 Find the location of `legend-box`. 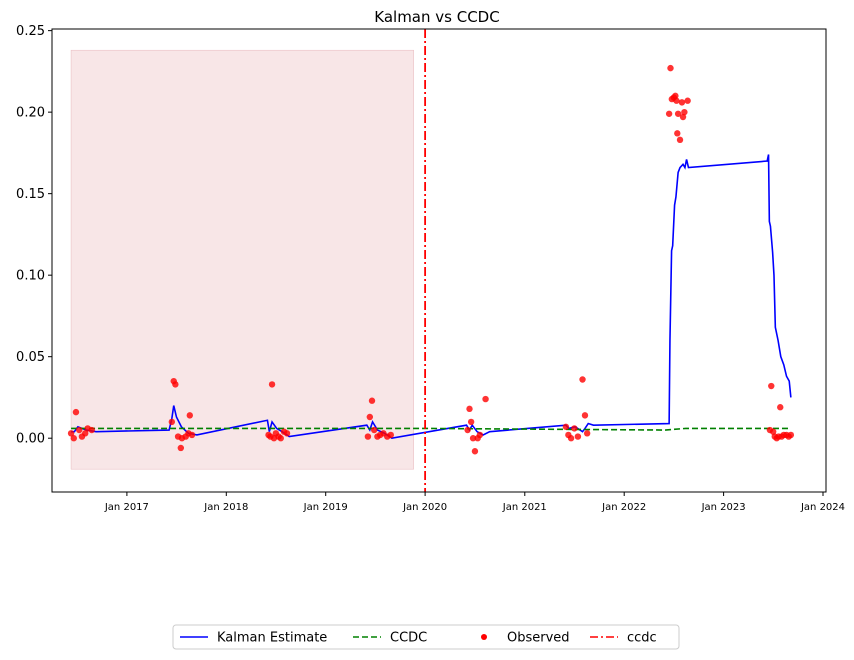

legend-box is located at coordinates (426, 637).